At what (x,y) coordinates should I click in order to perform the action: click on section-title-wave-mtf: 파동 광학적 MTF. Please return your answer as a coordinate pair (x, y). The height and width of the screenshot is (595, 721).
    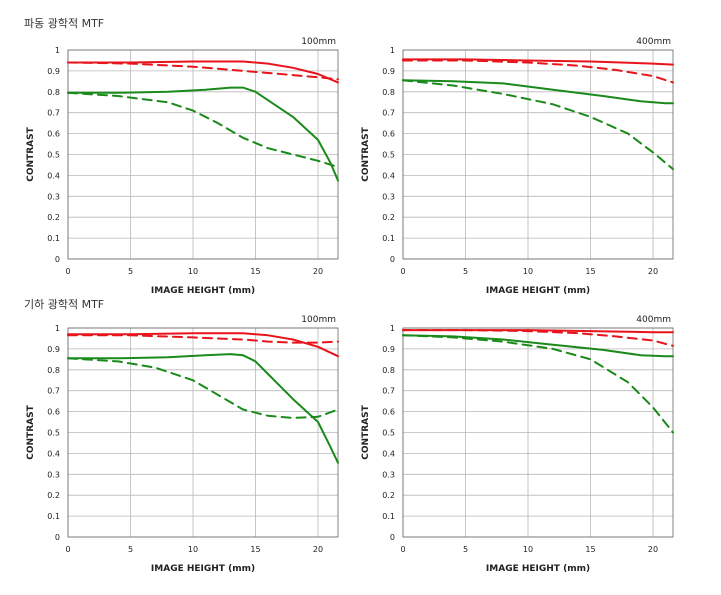
    Looking at the image, I should click on (64, 23).